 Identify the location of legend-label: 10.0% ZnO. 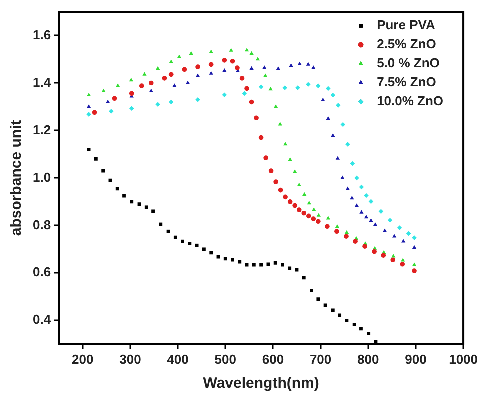
(410, 101).